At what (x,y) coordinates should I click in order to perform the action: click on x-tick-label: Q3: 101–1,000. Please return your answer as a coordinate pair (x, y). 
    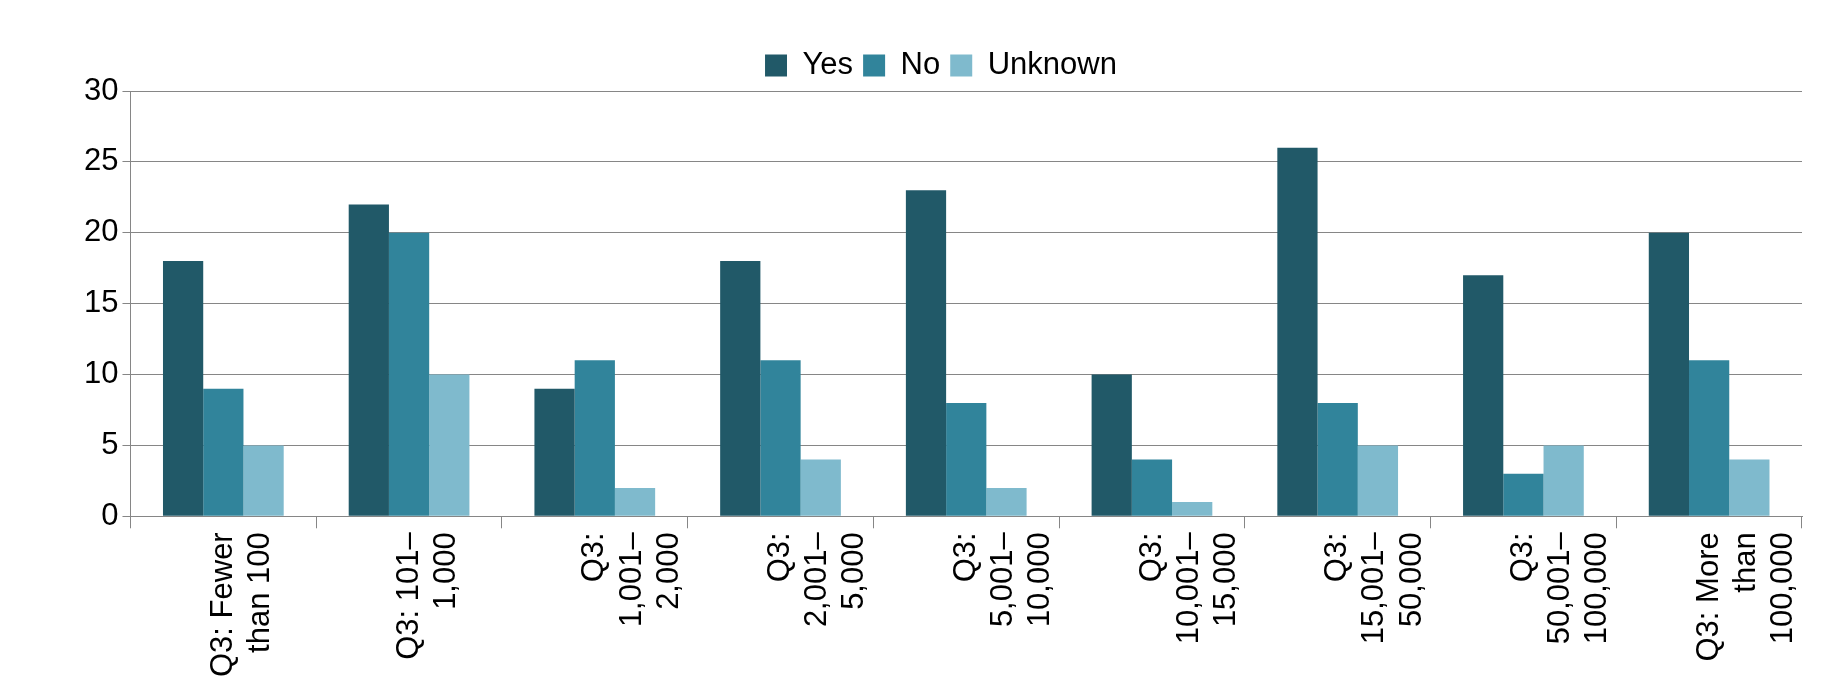
    Looking at the image, I should click on (425, 595).